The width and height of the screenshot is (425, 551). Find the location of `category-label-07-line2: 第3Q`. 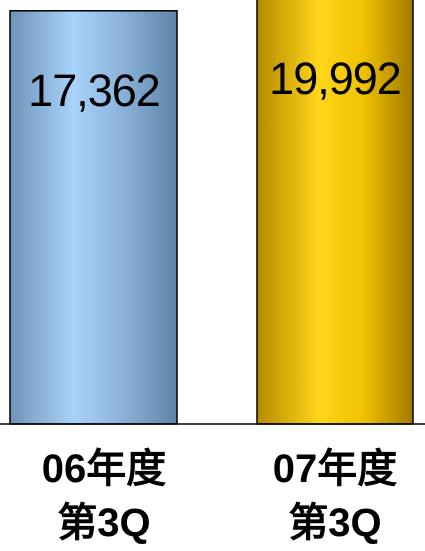

category-label-07-line2: 第3Q is located at coordinates (334, 523).